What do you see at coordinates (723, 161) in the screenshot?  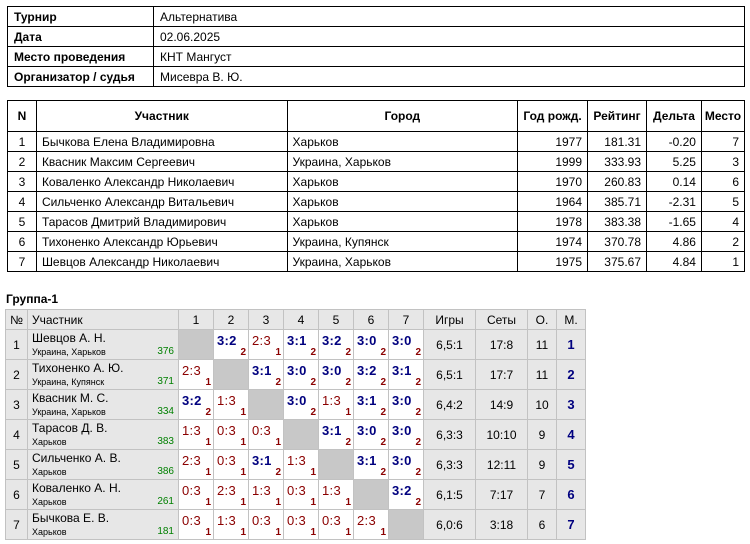 I see `participant-place: 3` at bounding box center [723, 161].